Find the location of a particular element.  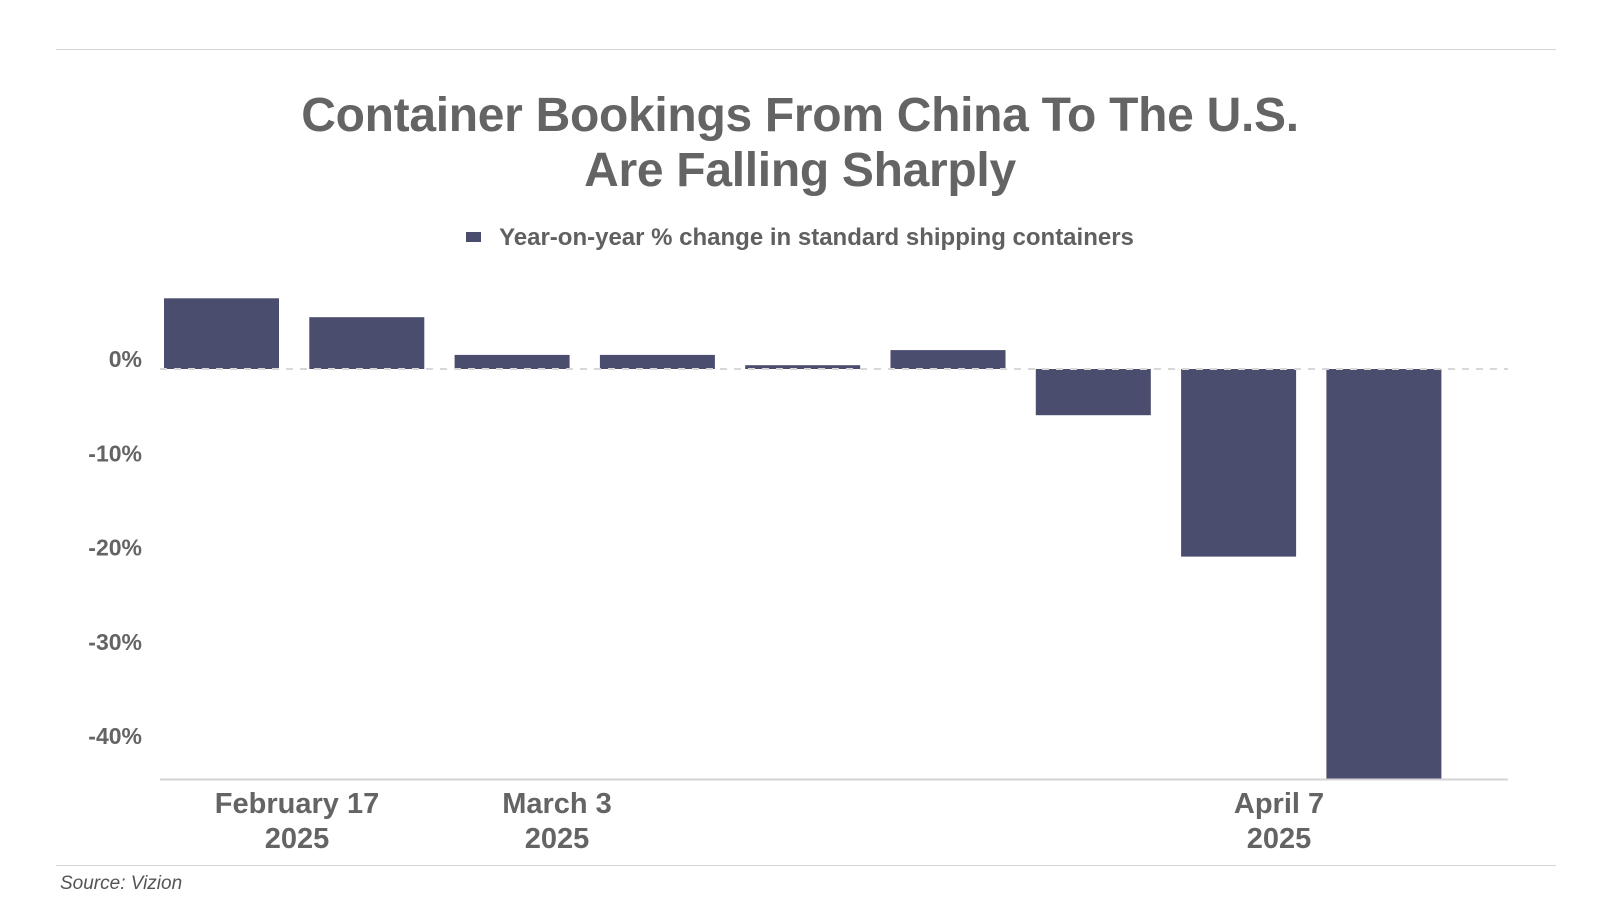

source-note: Source: Vizion is located at coordinates (121, 883).